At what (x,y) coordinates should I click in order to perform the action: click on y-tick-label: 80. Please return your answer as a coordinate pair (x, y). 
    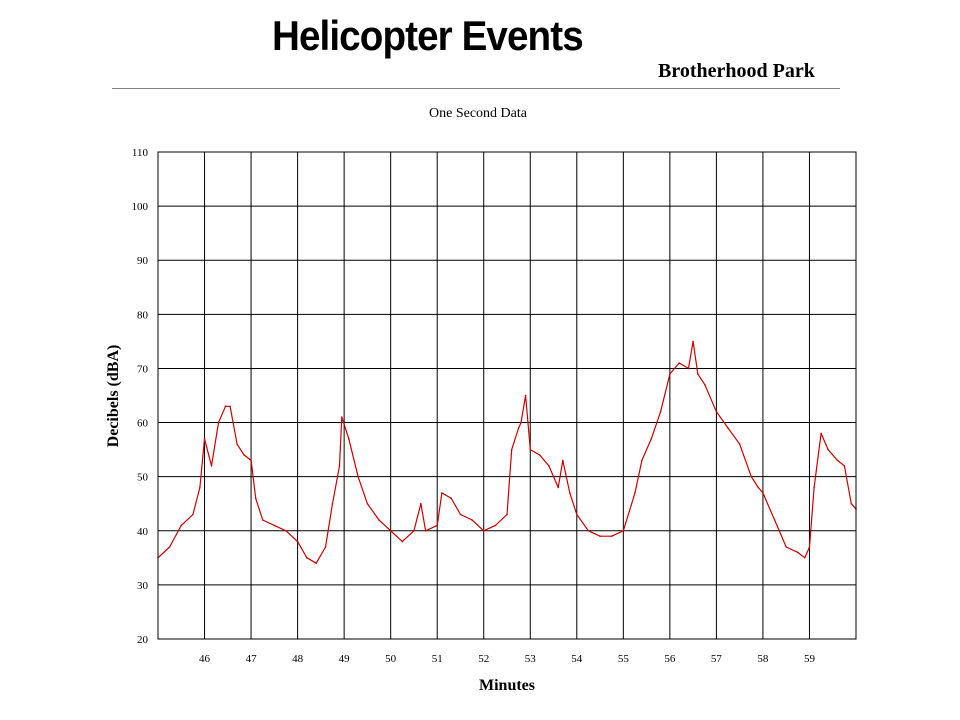
    Looking at the image, I should click on (143, 315).